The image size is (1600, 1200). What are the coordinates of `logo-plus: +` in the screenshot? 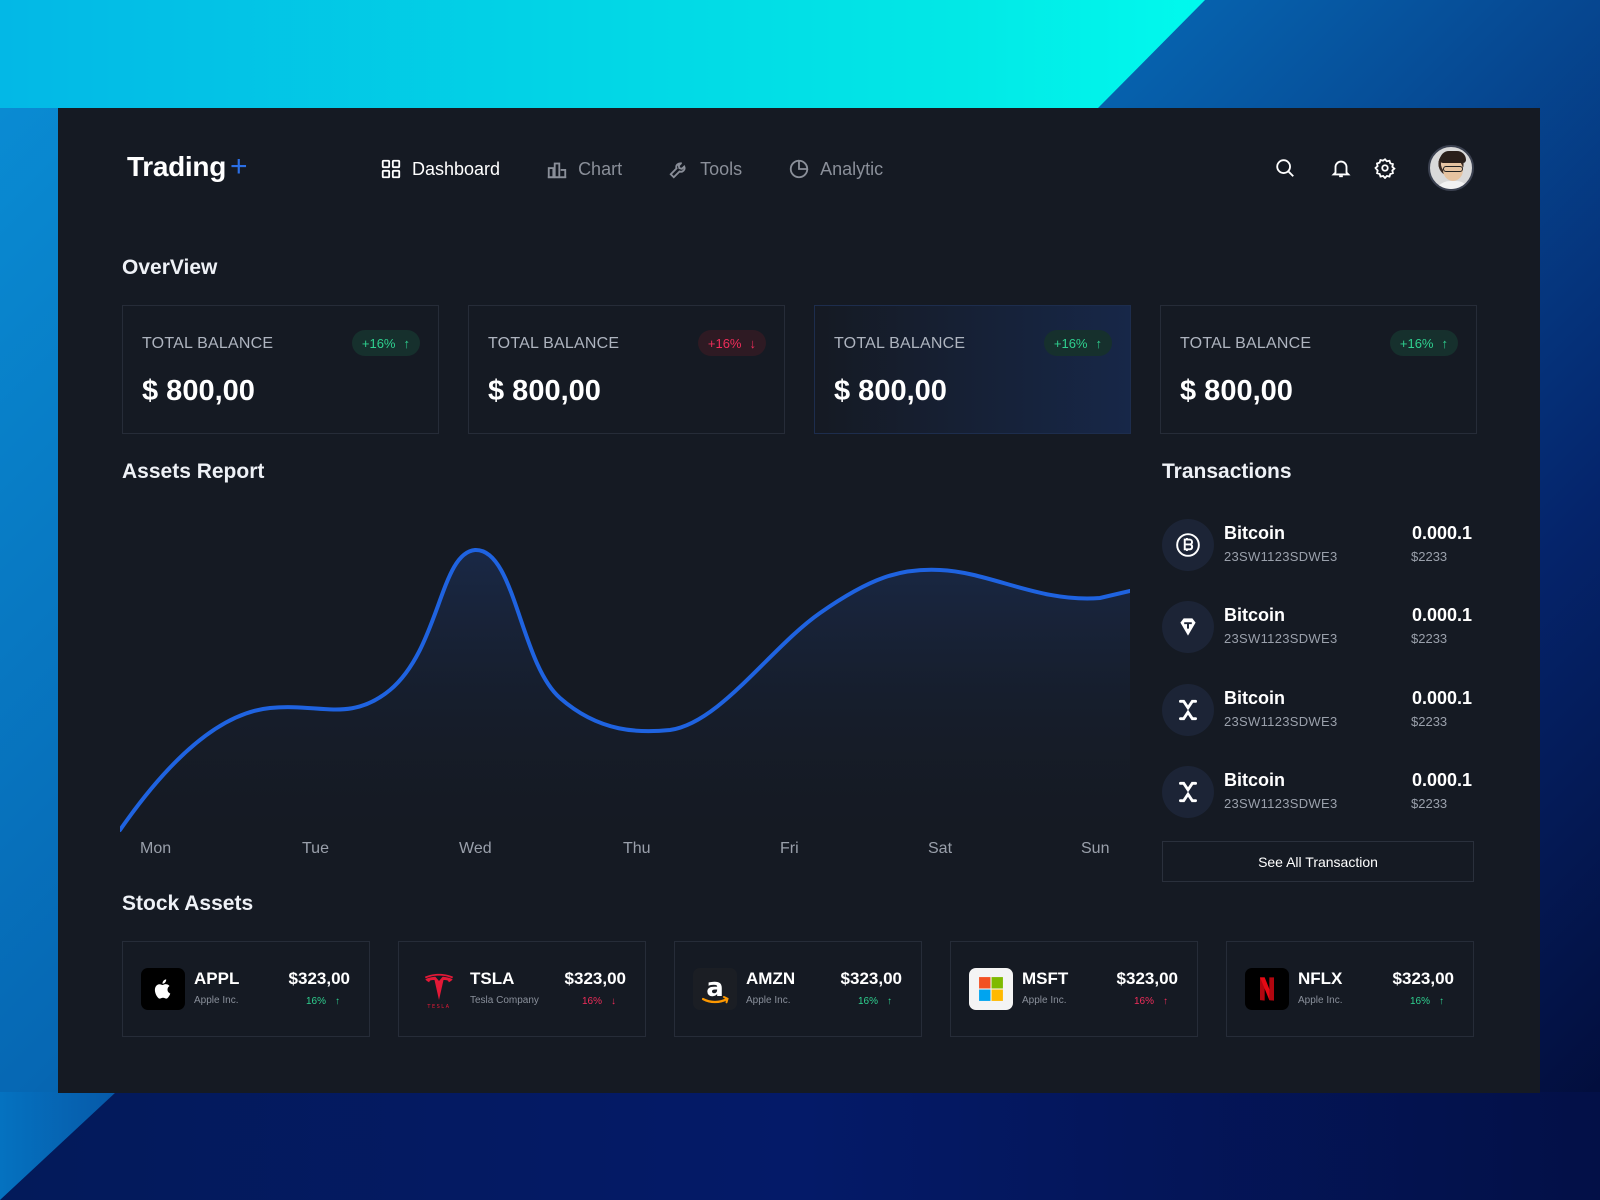 It's located at (239, 166).